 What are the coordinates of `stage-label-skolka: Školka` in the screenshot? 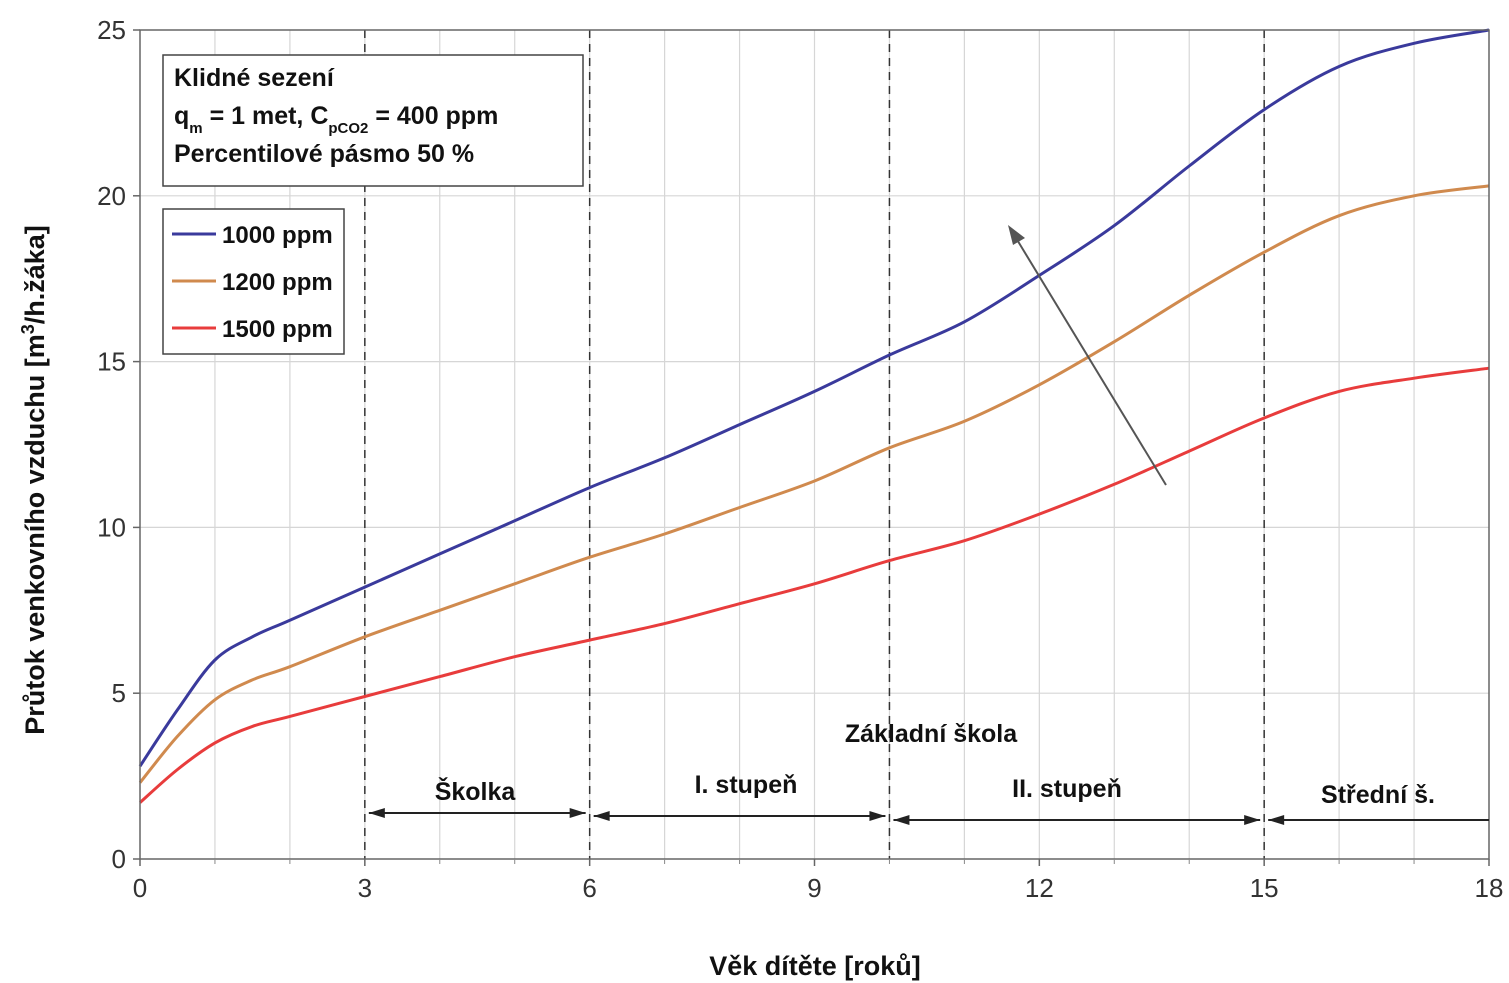 It's located at (476, 791).